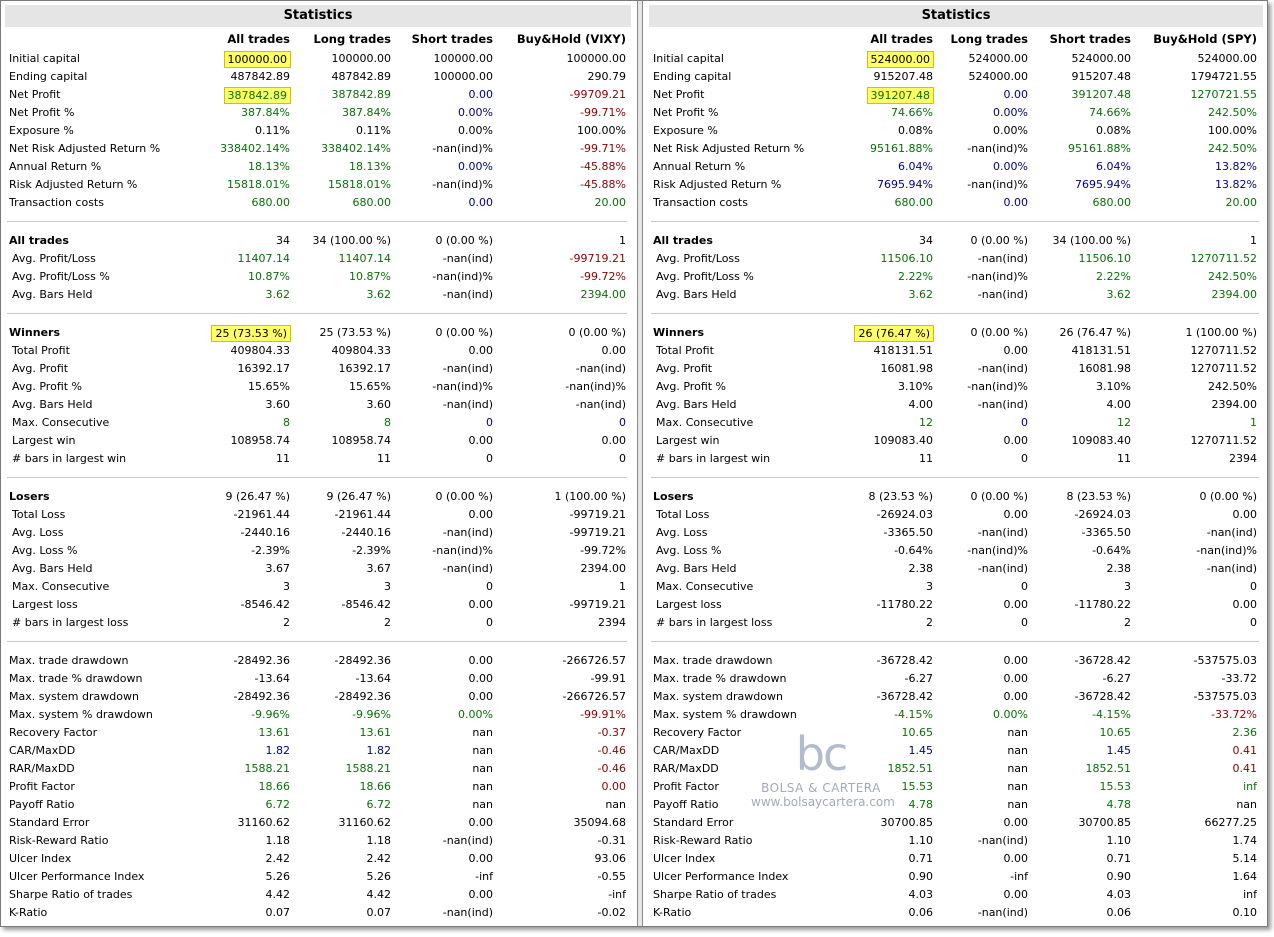 The width and height of the screenshot is (1274, 937). Describe the element at coordinates (622, 586) in the screenshot. I see `cell-value: 1` at that location.